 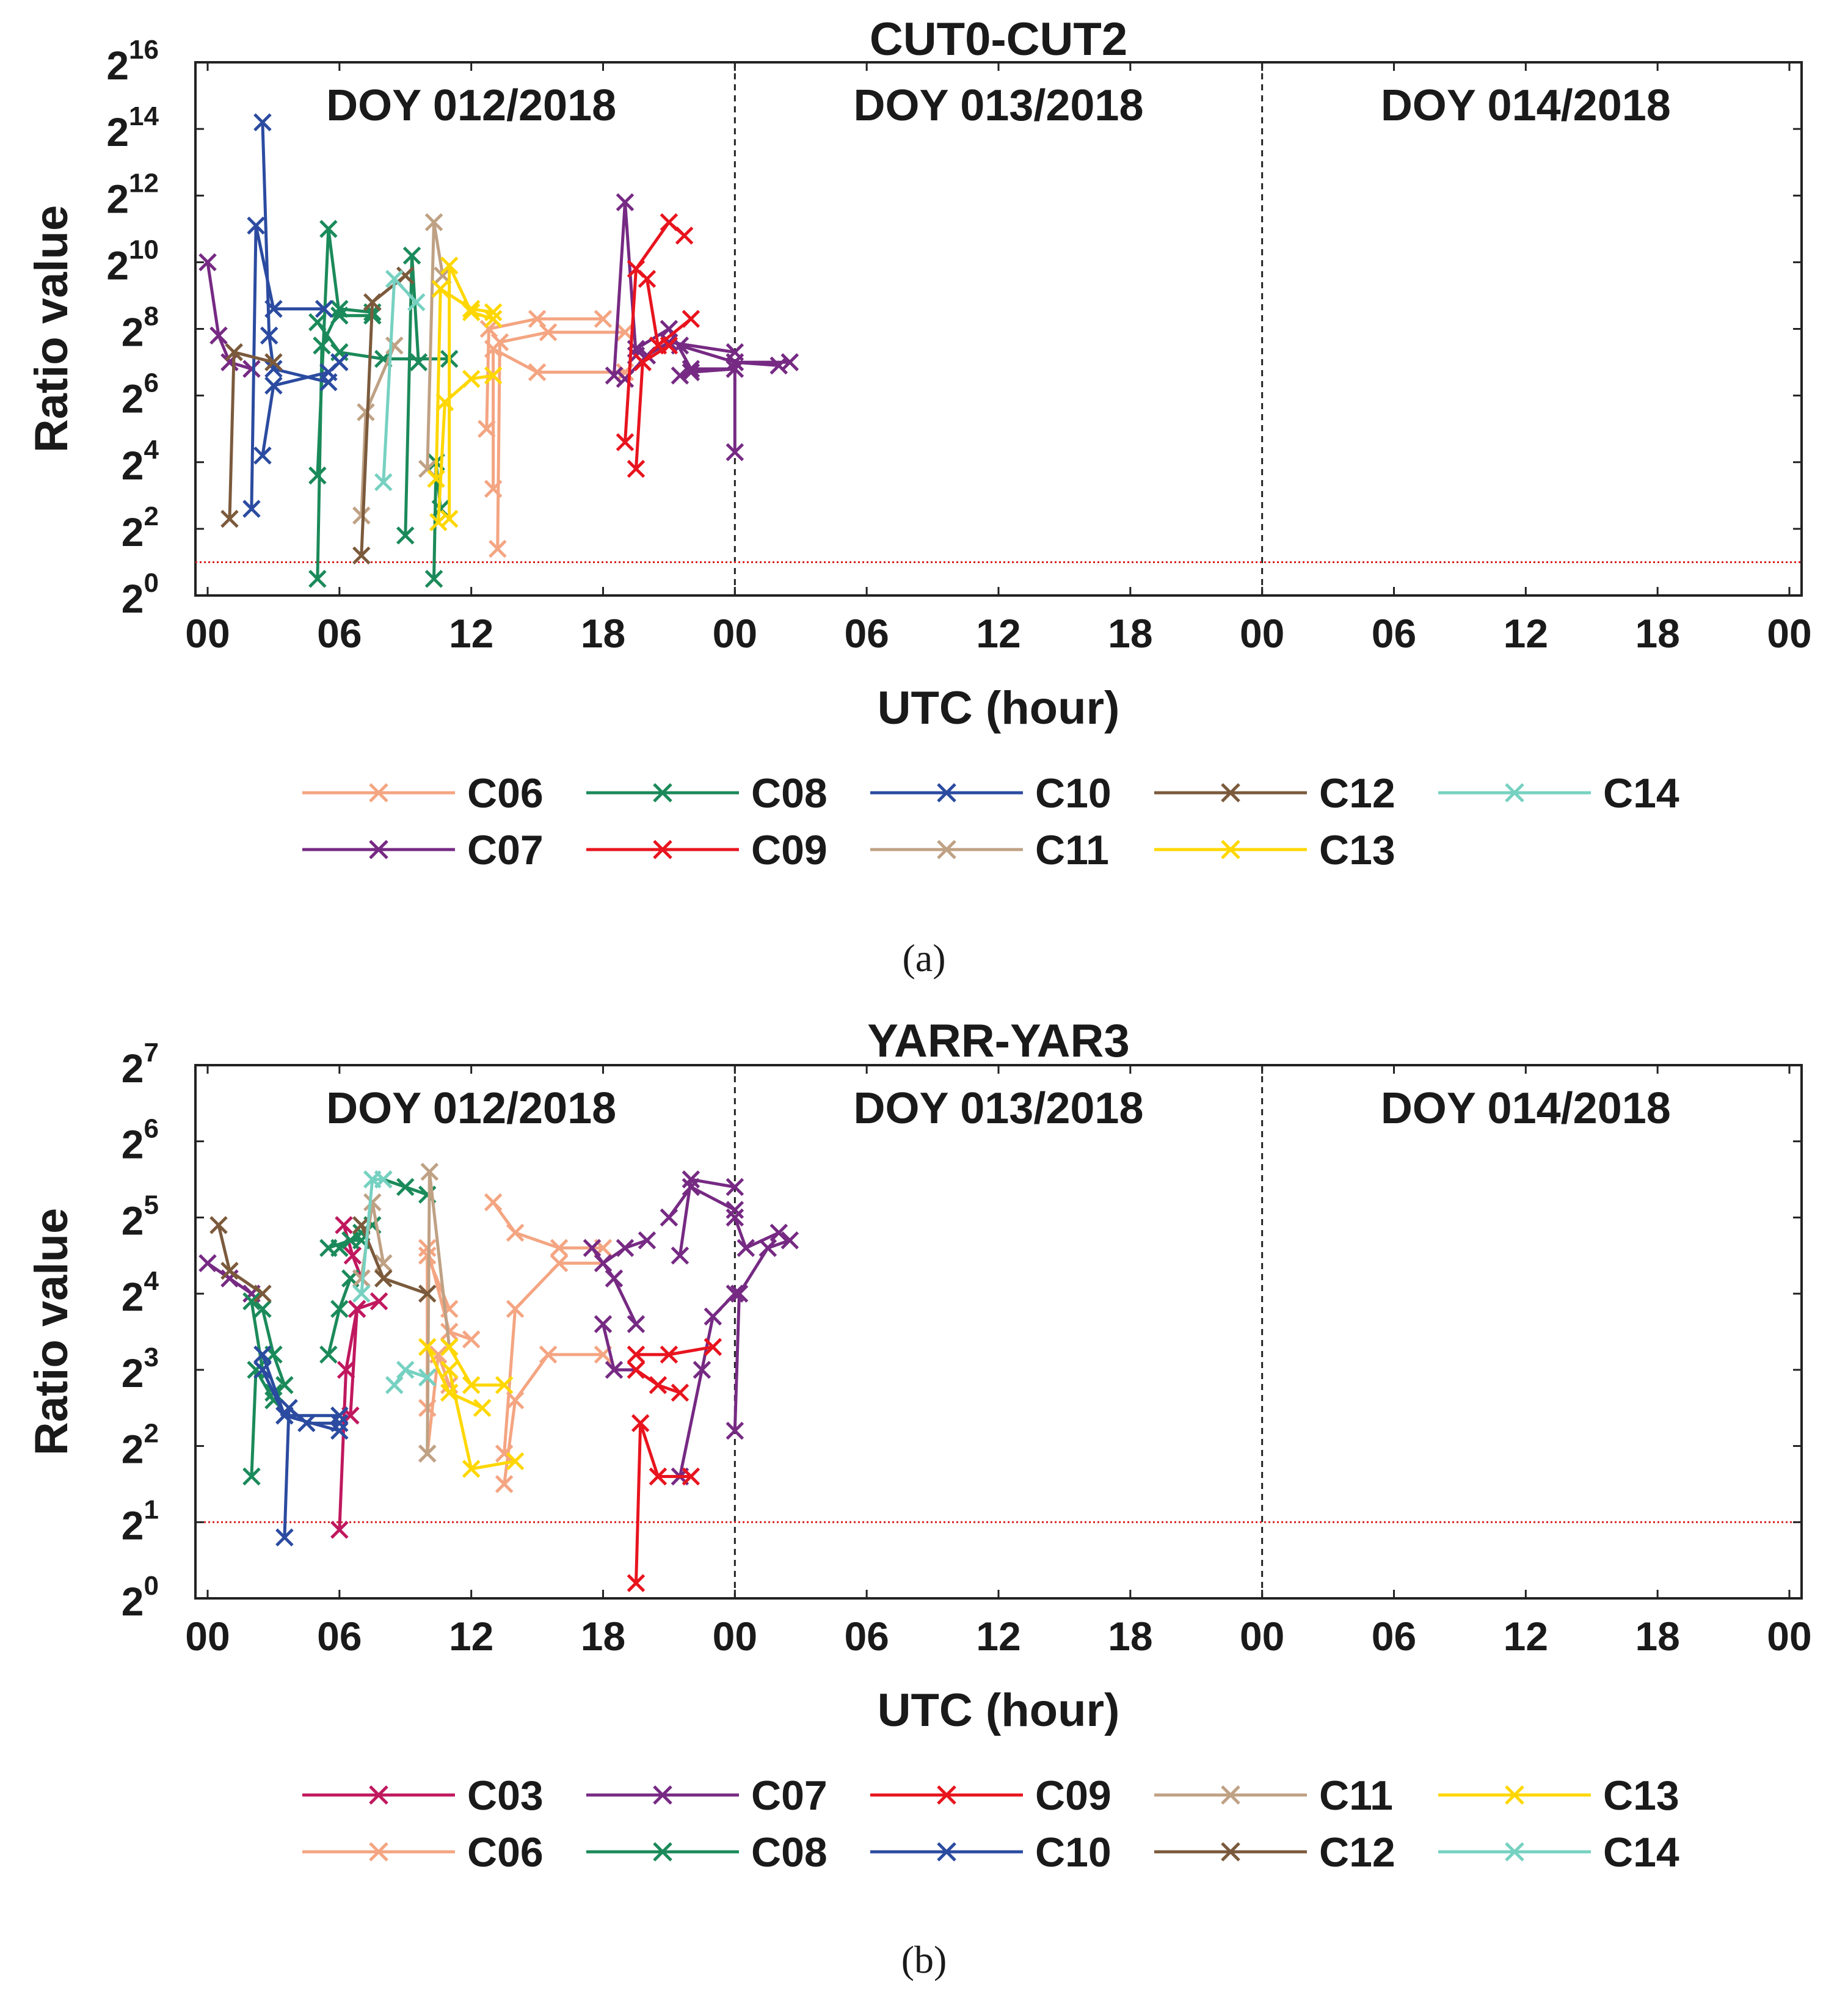 What do you see at coordinates (372, 1236) in the screenshot?
I see `series-C14` at bounding box center [372, 1236].